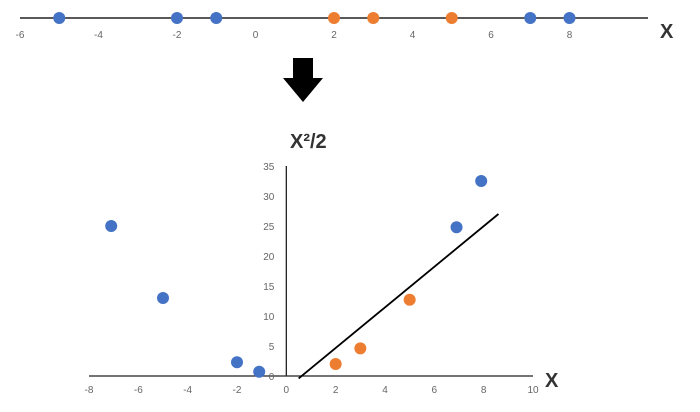 This screenshot has width=700, height=412. Describe the element at coordinates (552, 381) in the screenshot. I see `x-axis-label: X` at that location.